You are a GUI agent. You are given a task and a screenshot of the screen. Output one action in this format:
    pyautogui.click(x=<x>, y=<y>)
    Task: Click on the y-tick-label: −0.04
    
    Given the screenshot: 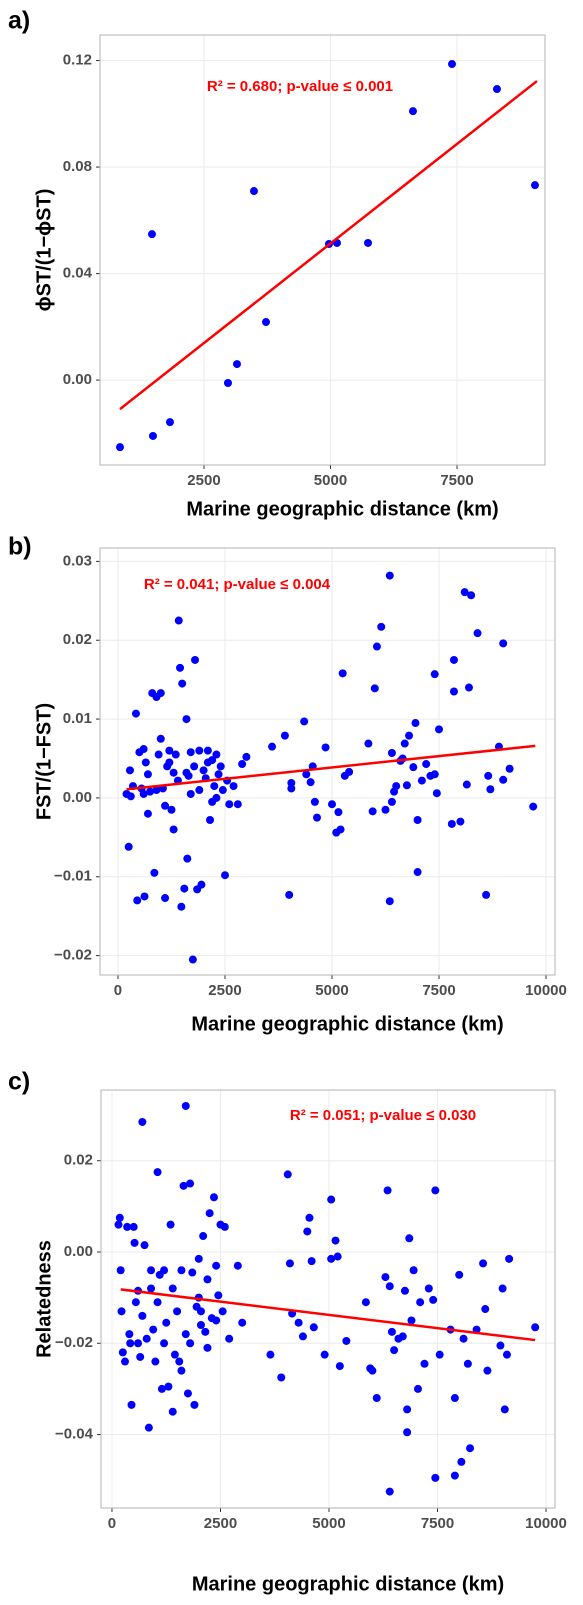 What is the action you would take?
    pyautogui.click(x=74, y=1433)
    